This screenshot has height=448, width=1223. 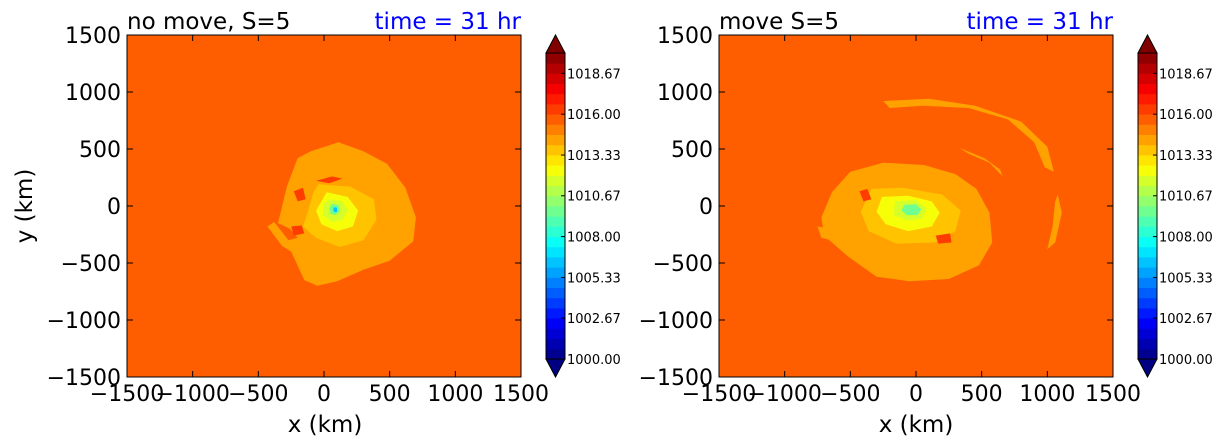 What do you see at coordinates (594, 115) in the screenshot?
I see `colorbar-tick-label: 1016.00` at bounding box center [594, 115].